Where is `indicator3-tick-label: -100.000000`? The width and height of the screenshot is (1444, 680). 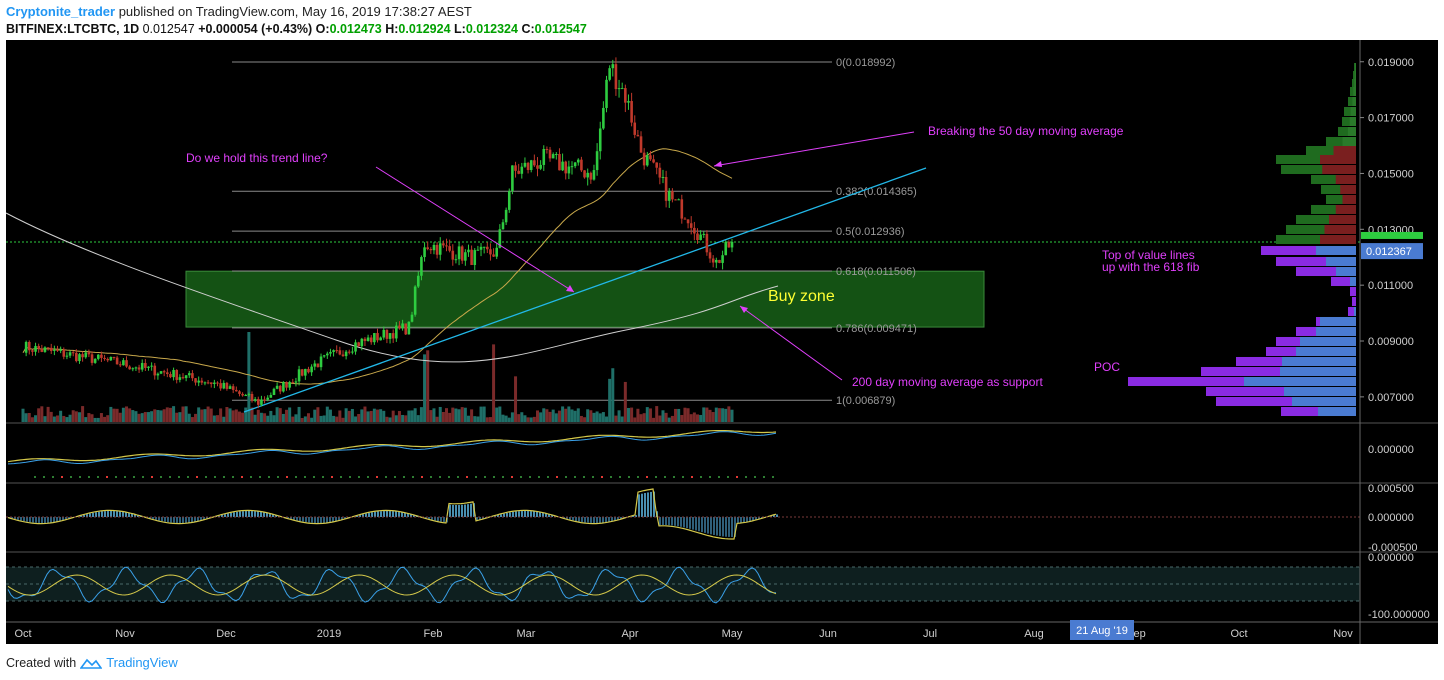
indicator3-tick-label: -100.000000 is located at coordinates (1399, 615).